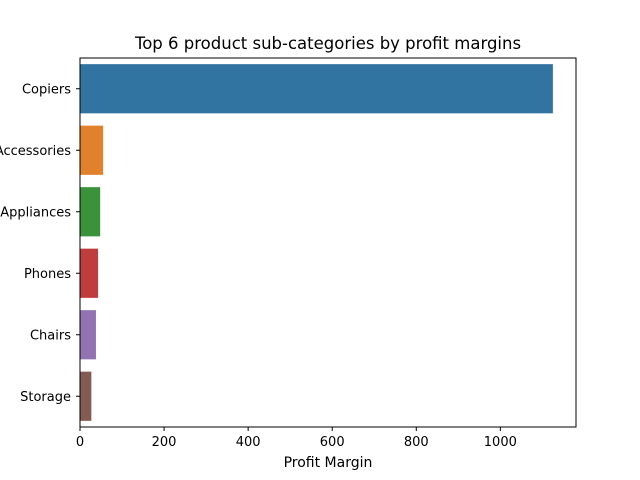 This screenshot has width=640, height=480. What do you see at coordinates (89, 273) in the screenshot?
I see `bar-phones` at bounding box center [89, 273].